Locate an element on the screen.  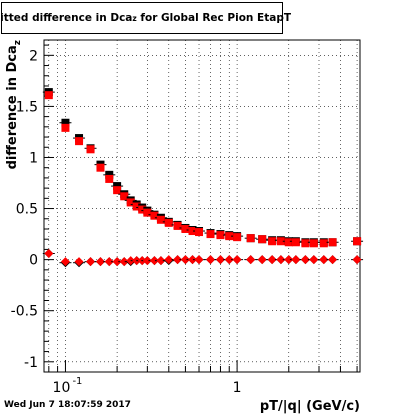
x-tick-label-exponent: -1 is located at coordinates (77, 381).